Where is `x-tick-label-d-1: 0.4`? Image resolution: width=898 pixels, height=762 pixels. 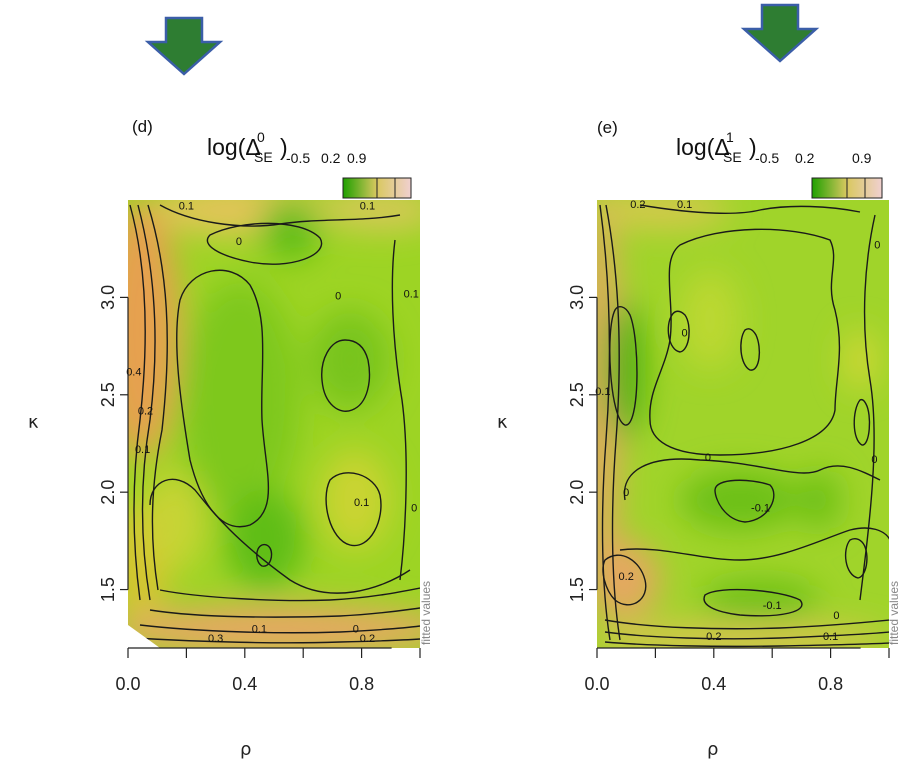
x-tick-label-d-1: 0.4 is located at coordinates (244, 684).